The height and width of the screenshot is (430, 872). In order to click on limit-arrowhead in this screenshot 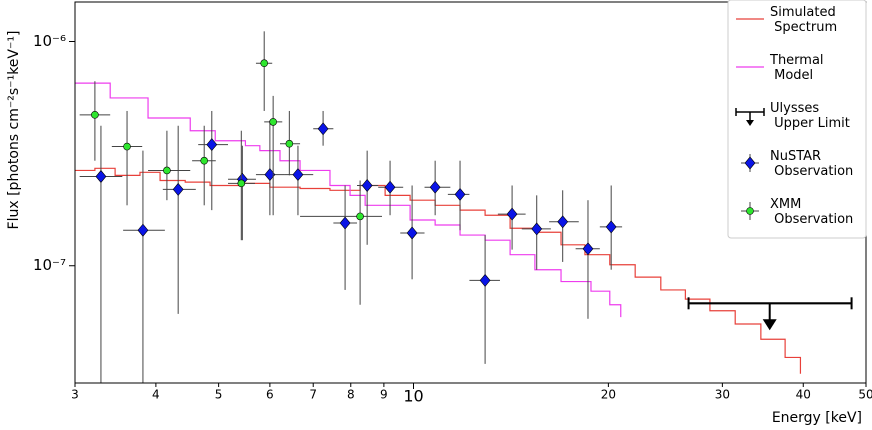, I will do `click(769, 325)`.